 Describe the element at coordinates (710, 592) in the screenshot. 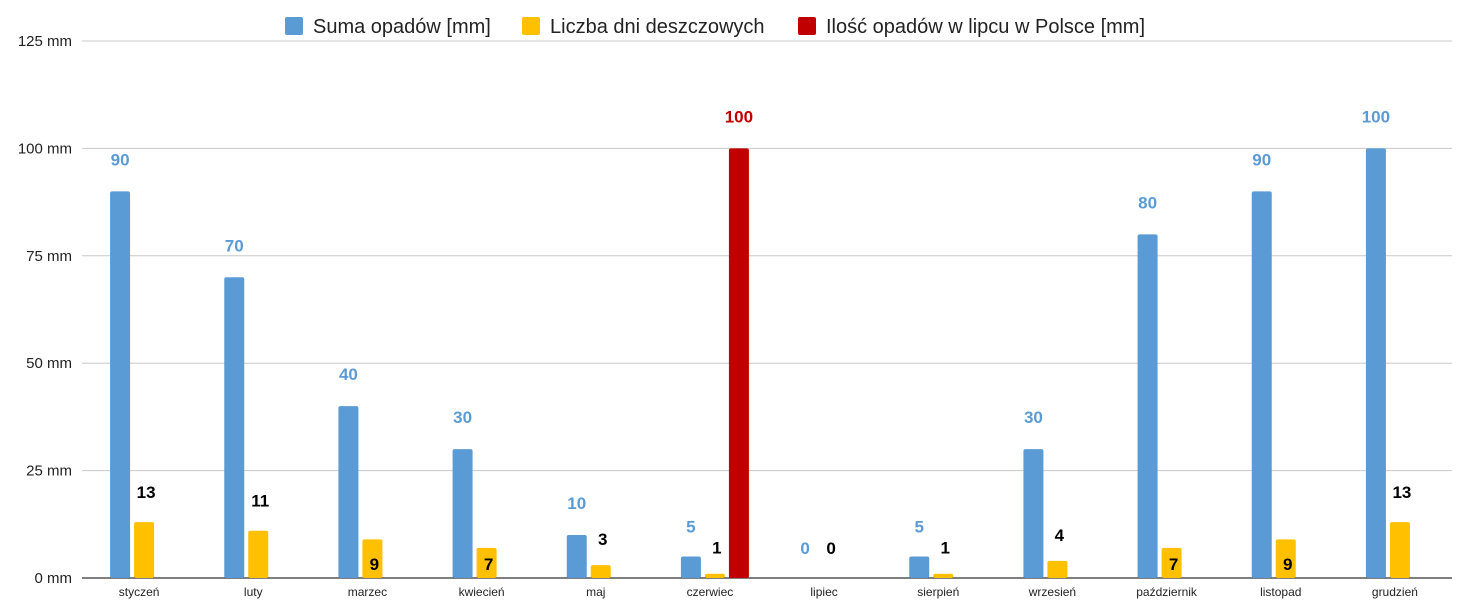

I see `x-tick-label: czerwiec` at that location.